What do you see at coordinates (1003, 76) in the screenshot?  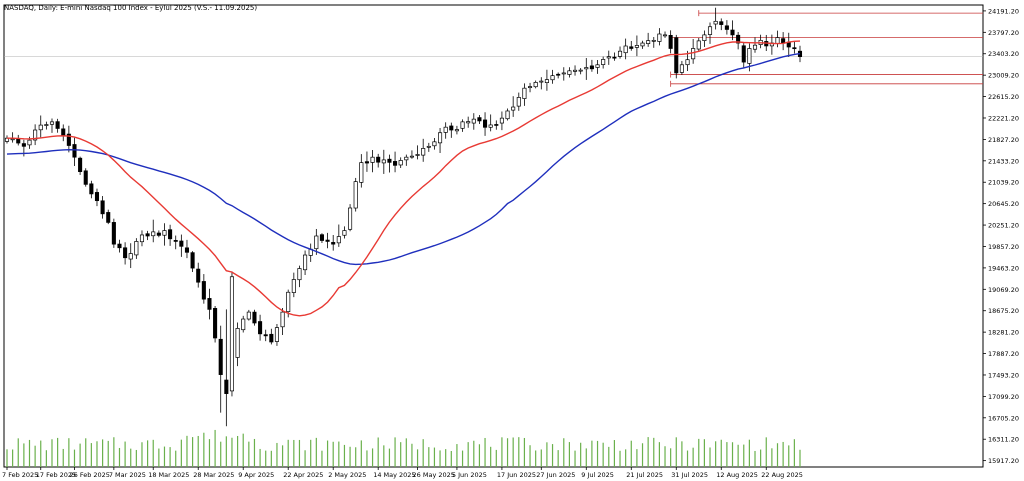 I see `y-tick-label: 23009.20` at bounding box center [1003, 76].